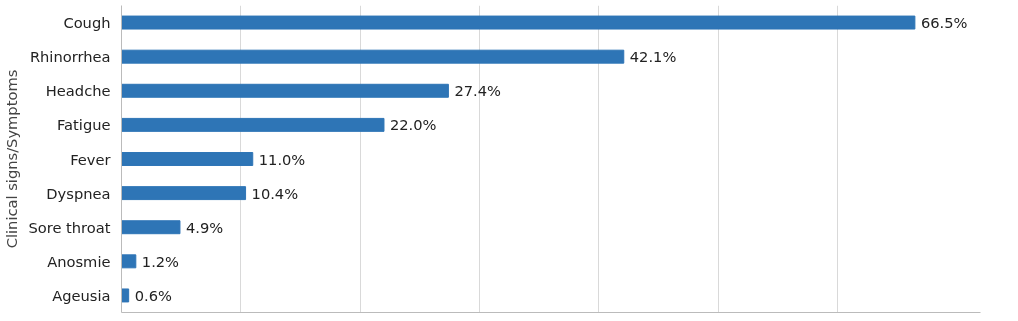 The height and width of the screenshot is (321, 1018). What do you see at coordinates (81, 295) in the screenshot?
I see `y-tick-label: Ageusia` at bounding box center [81, 295].